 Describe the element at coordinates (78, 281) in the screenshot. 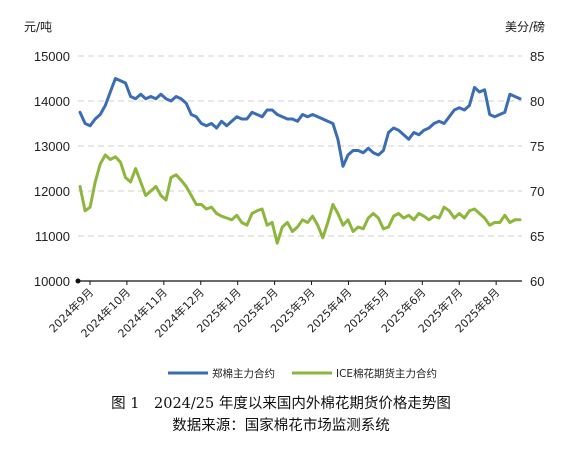

I see `x-axis-origin-dot` at that location.